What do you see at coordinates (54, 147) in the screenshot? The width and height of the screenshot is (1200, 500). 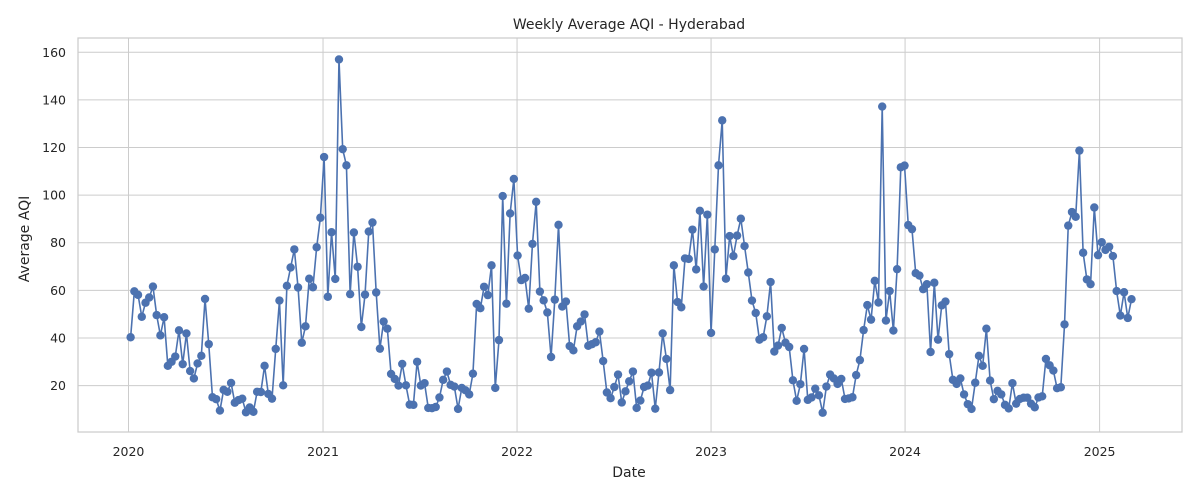 I see `y-tick-label: 120` at bounding box center [54, 147].